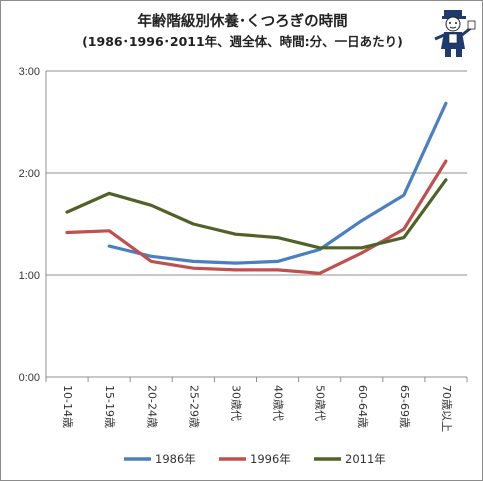 The height and width of the screenshot is (481, 483). What do you see at coordinates (278, 403) in the screenshot?
I see `x-tick-label: 40歳代` at bounding box center [278, 403].